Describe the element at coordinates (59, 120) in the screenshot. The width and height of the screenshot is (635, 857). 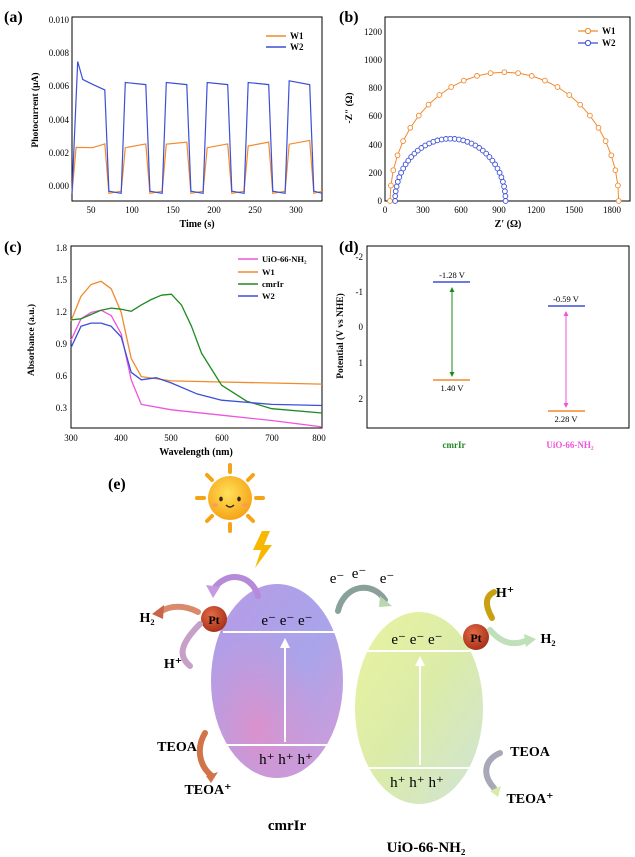
I see `a-ytick: 0.004` at that location.